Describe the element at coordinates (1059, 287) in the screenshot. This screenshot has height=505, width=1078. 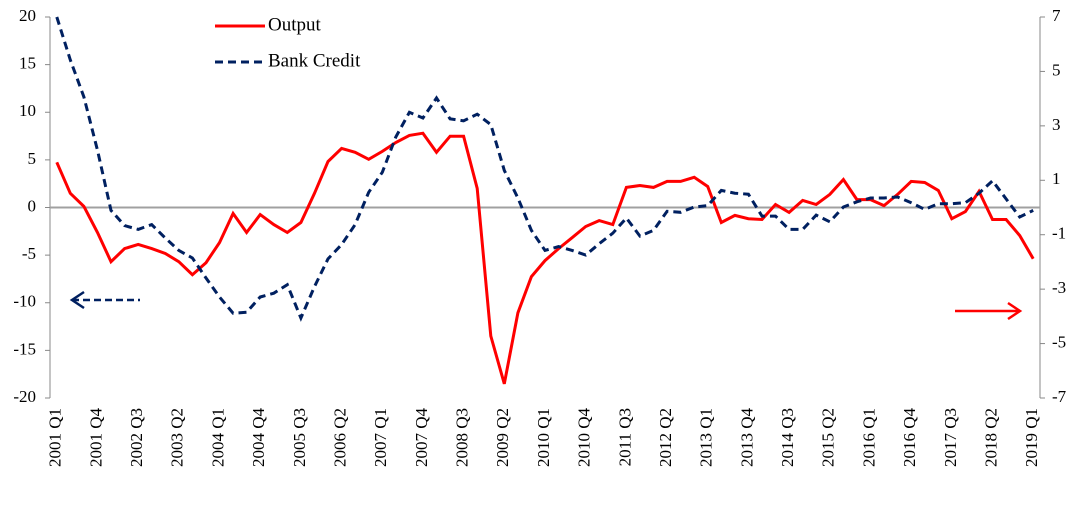
I see `y2-tick-label: -3` at that location.